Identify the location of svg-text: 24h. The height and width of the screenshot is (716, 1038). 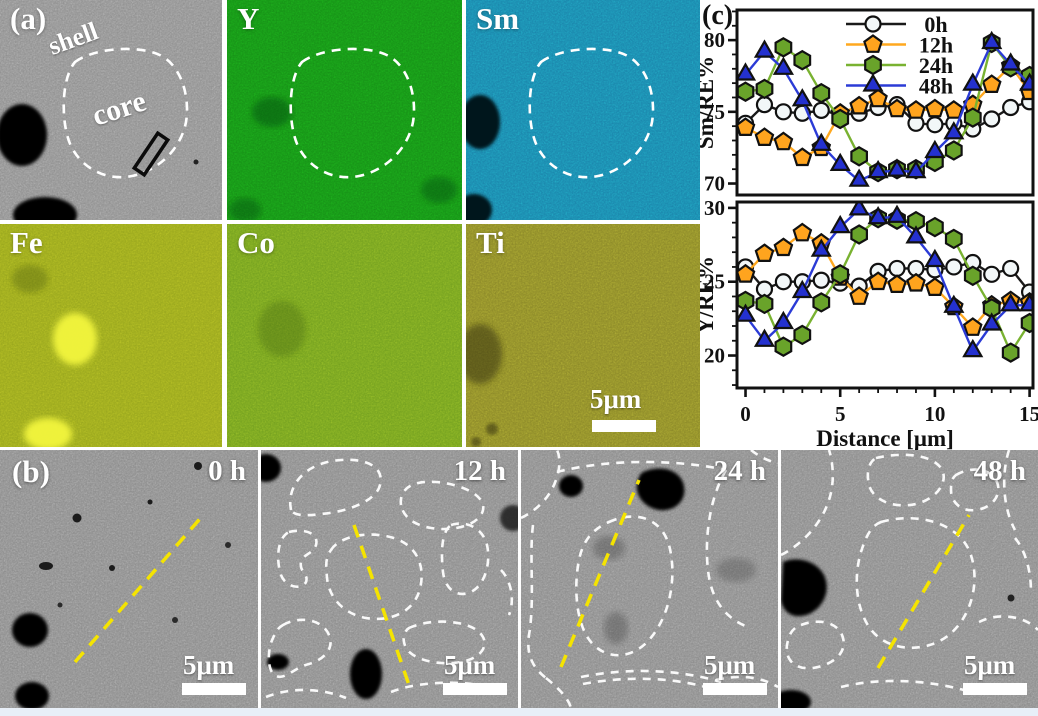
(936, 65).